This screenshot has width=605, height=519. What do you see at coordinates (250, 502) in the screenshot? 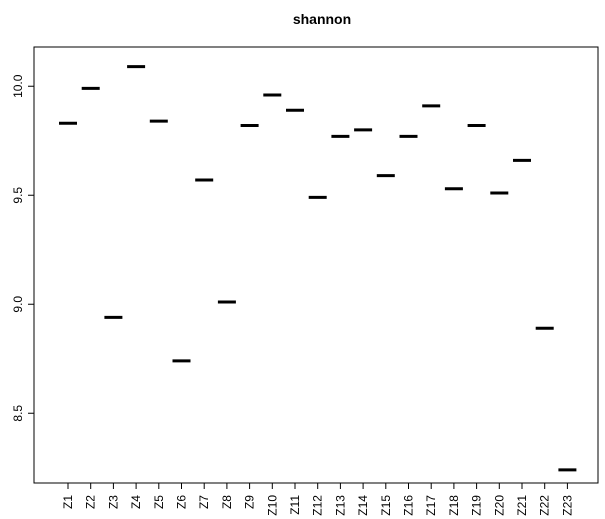
I see `x-tick-label: Z9` at bounding box center [250, 502].